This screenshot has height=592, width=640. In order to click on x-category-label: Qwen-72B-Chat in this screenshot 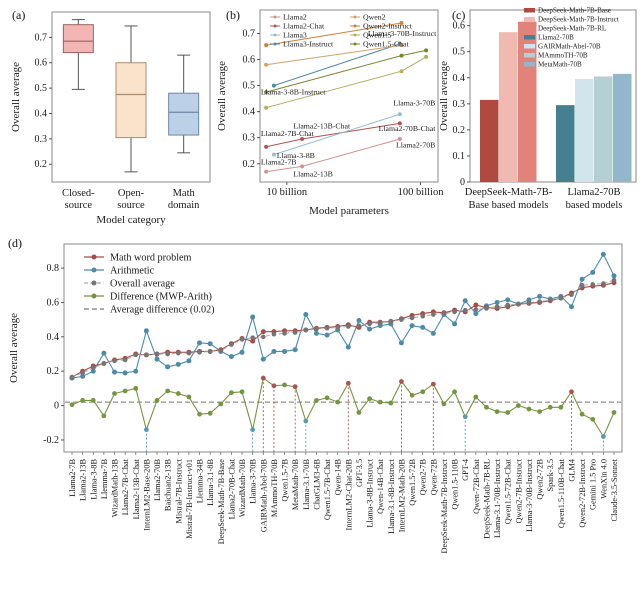, I will do `click(476, 486)`.